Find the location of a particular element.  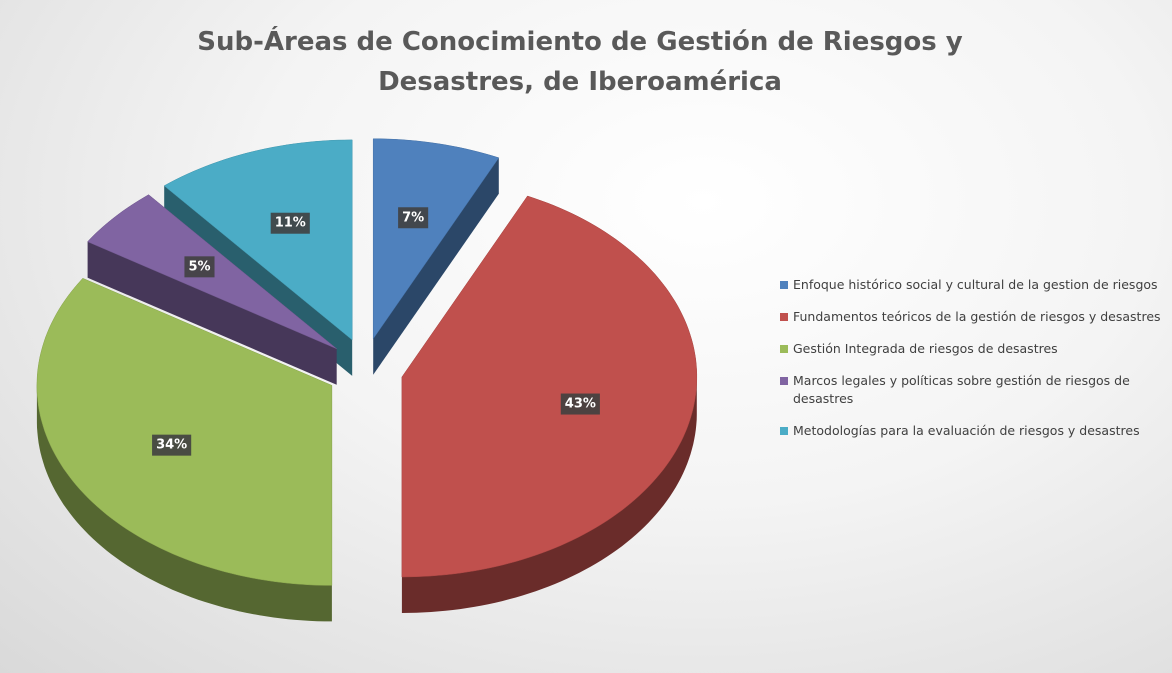

data-label-text: 11% is located at coordinates (290, 223).